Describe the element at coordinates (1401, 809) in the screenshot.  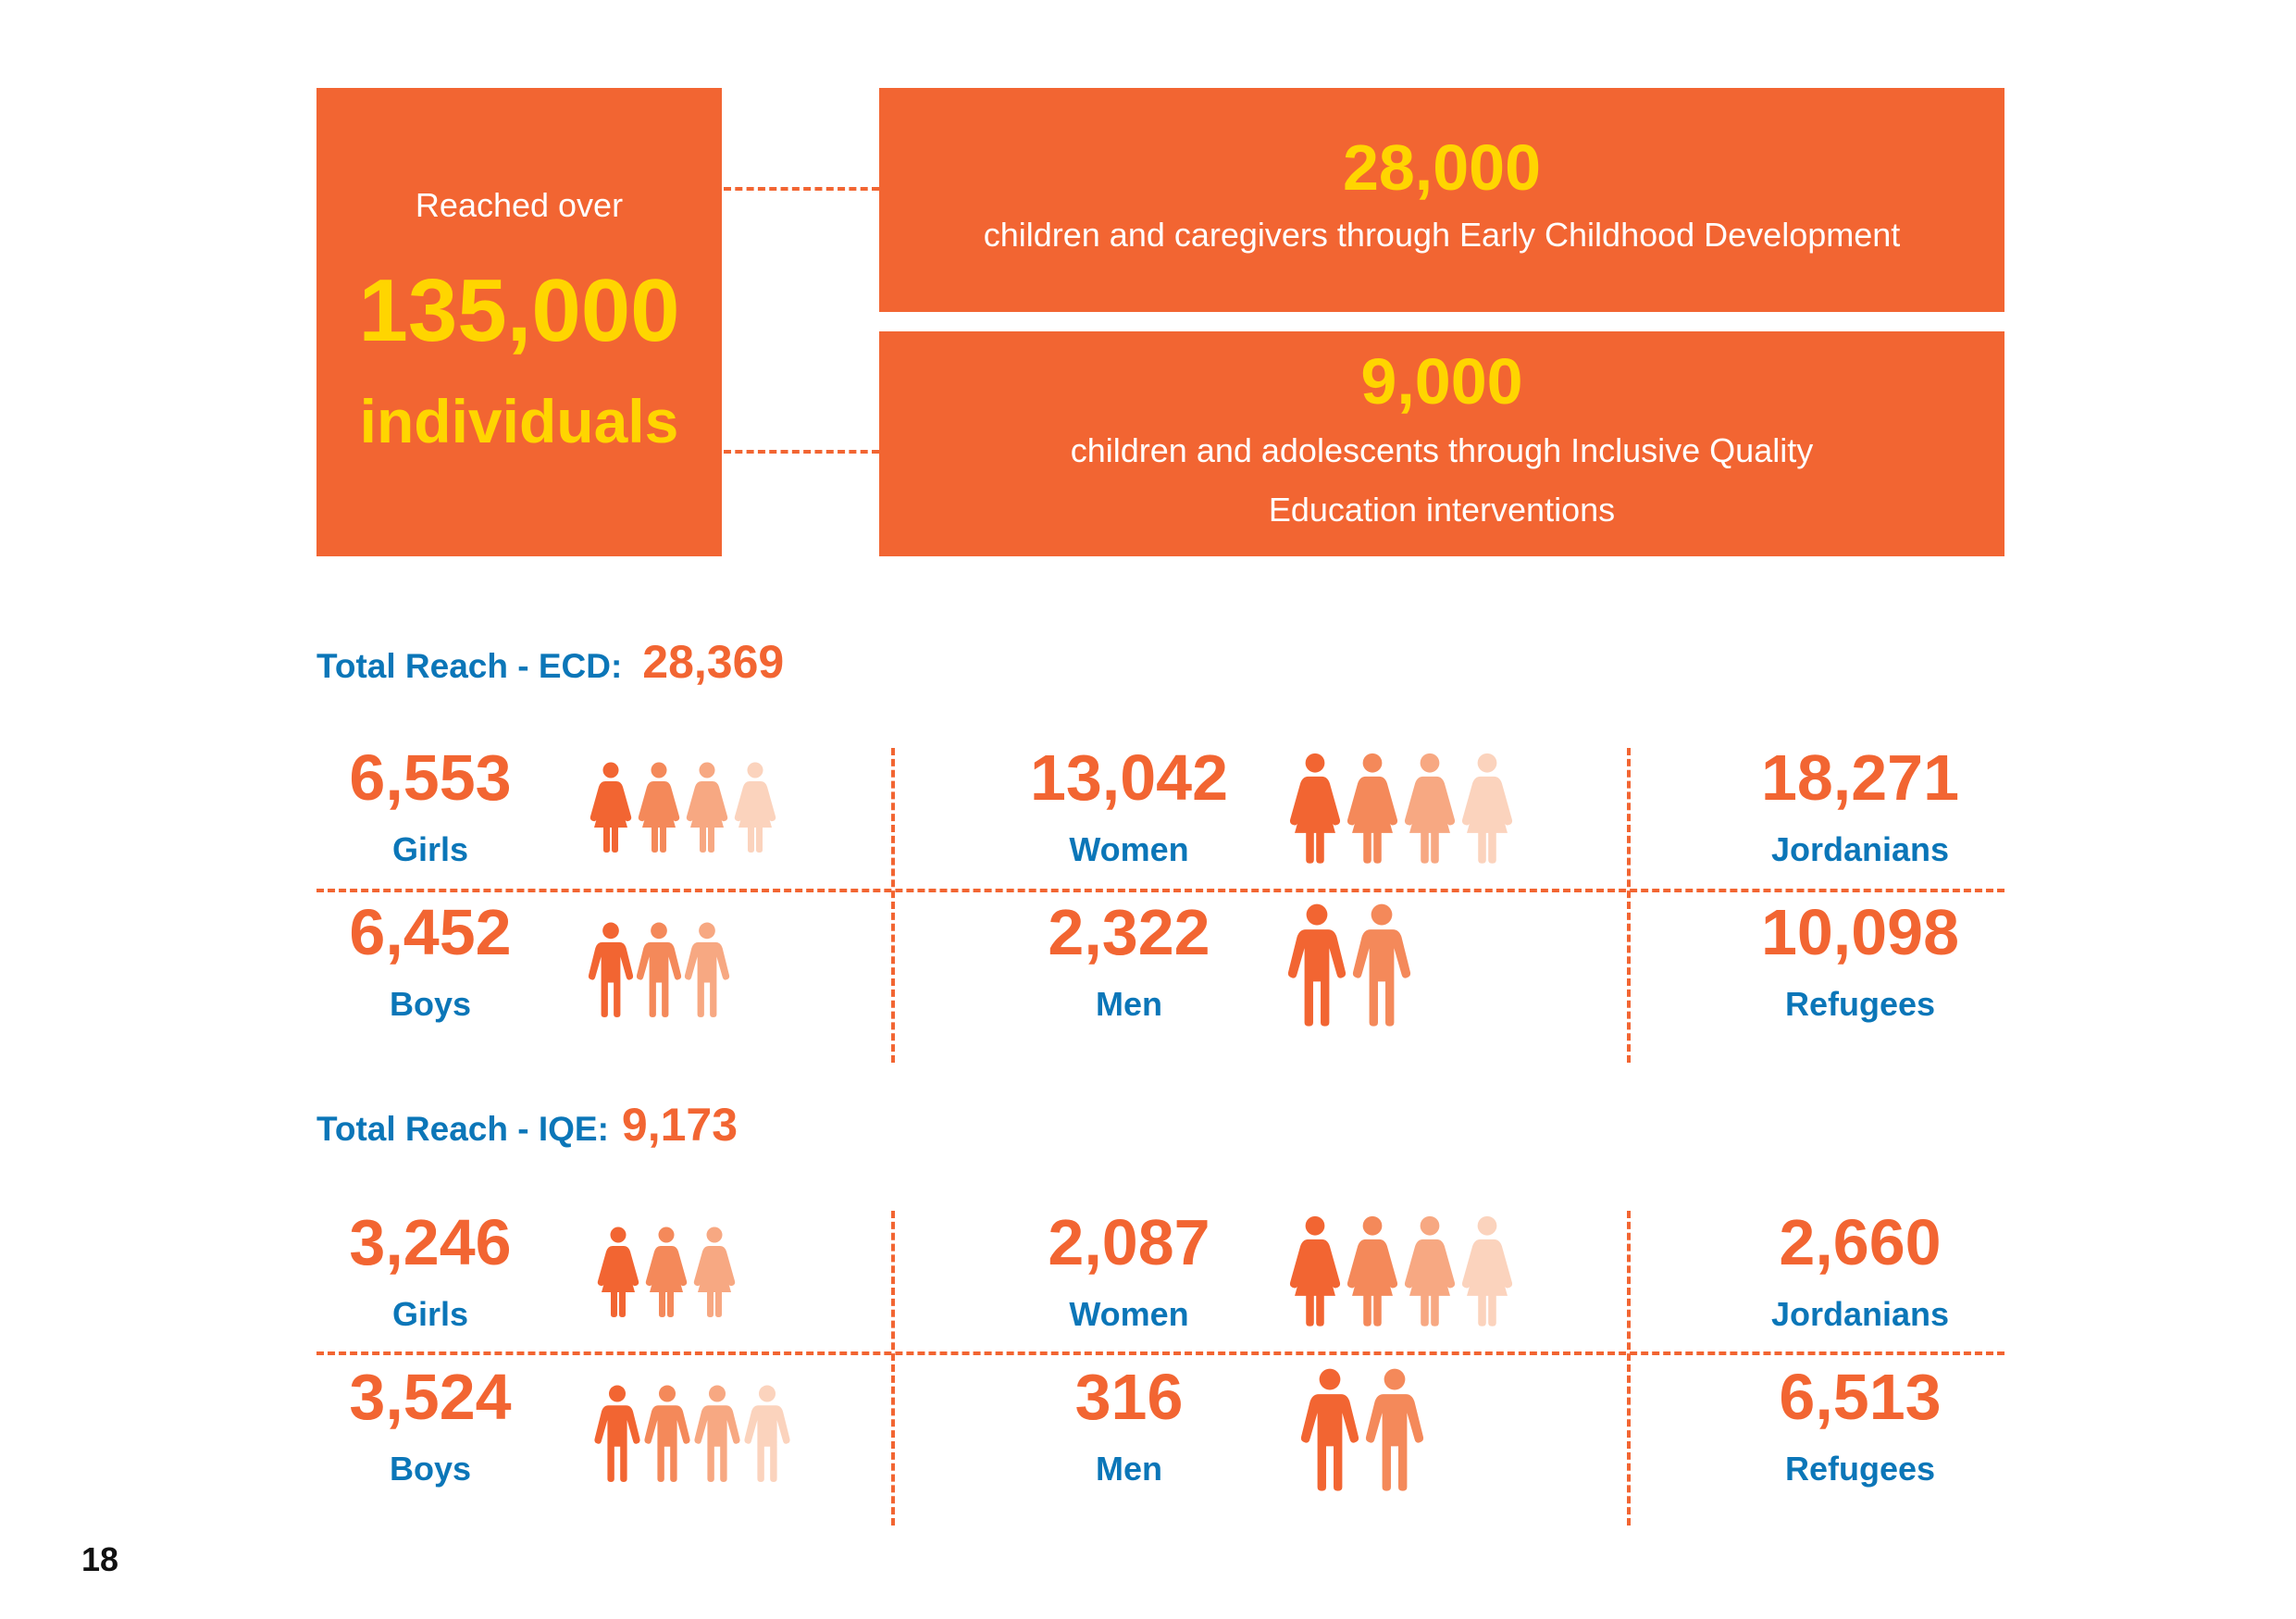
I see `ecd-women-icons` at that location.